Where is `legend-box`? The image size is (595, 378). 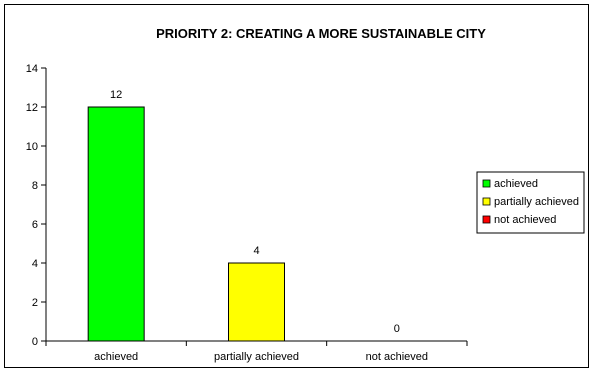 legend-box is located at coordinates (530, 202).